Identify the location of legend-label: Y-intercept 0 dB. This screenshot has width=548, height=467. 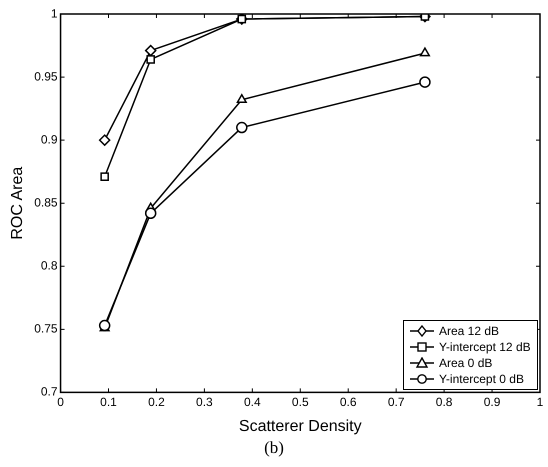
(481, 379).